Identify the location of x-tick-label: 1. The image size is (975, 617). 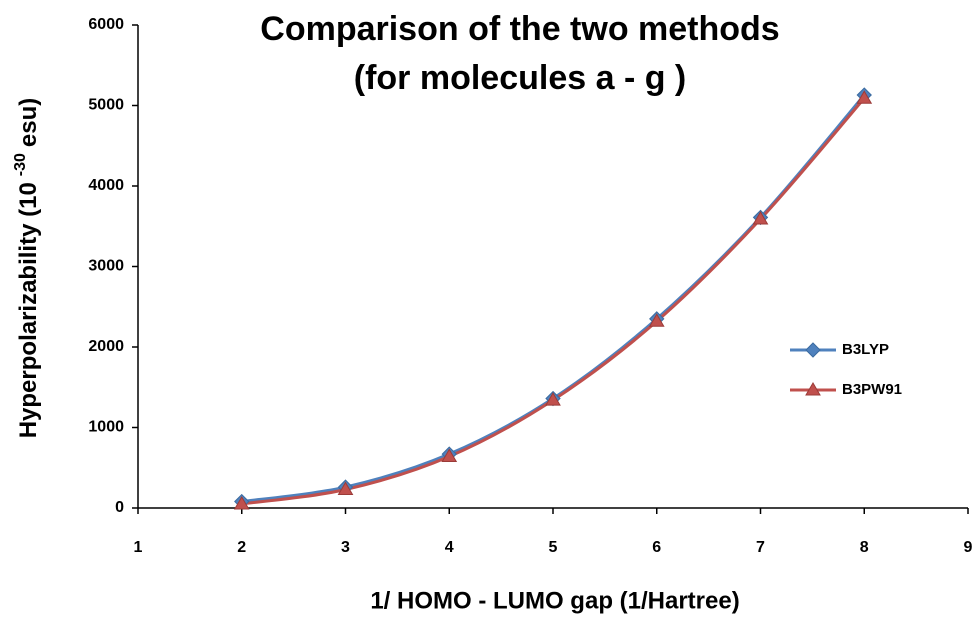
(138, 547).